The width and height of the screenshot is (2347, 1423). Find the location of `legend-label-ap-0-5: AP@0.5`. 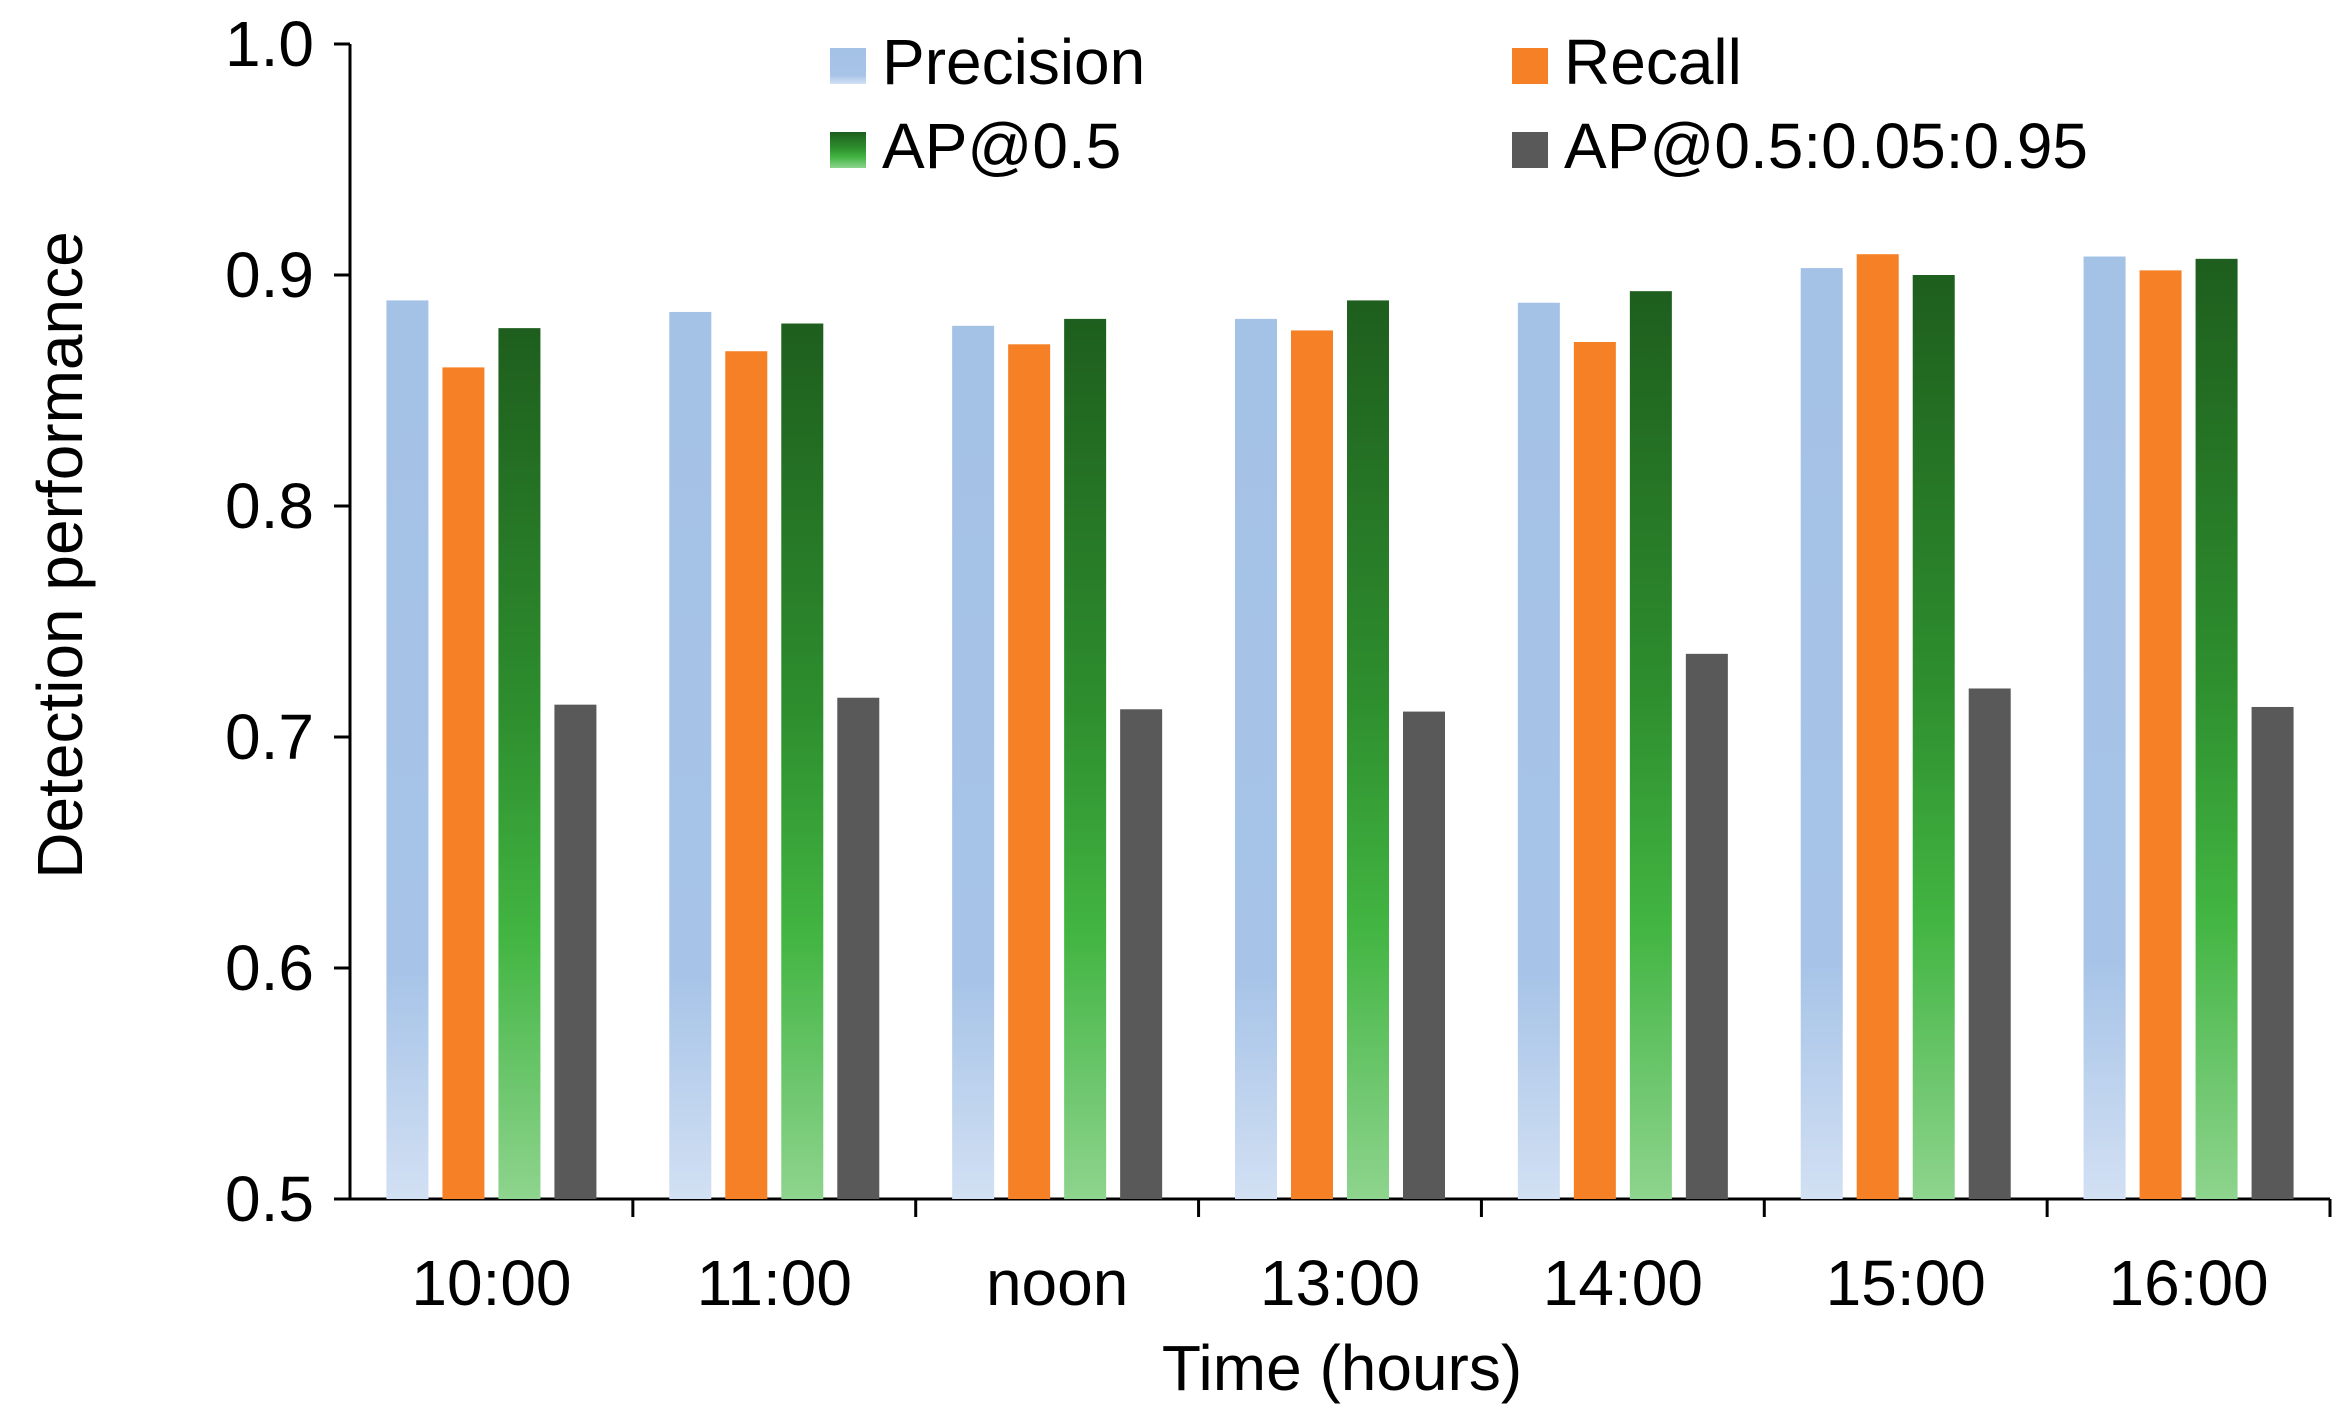

legend-label-ap-0-5: AP@0.5 is located at coordinates (1001, 146).